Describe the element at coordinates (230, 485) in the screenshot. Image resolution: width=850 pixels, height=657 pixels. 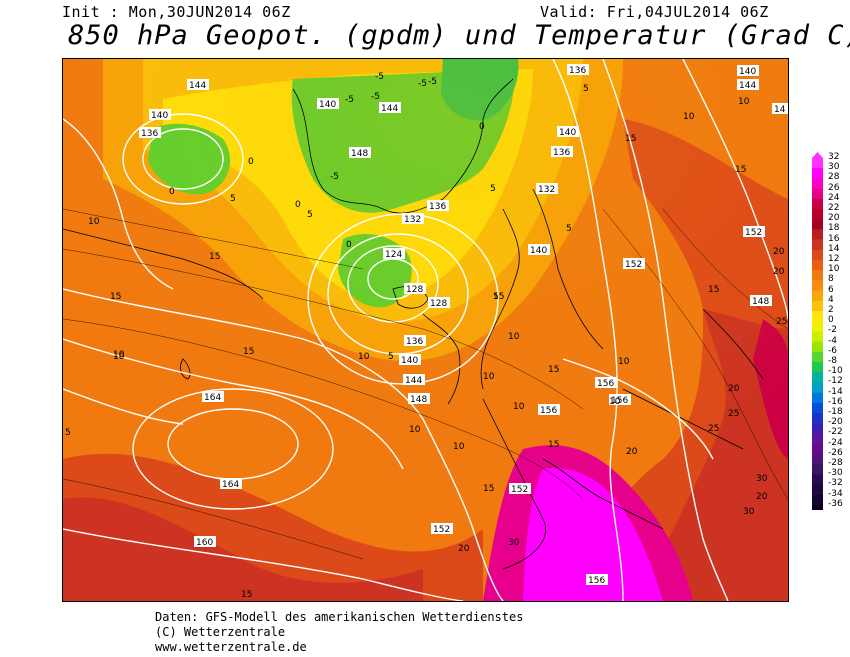
I see `svg-text: 164` at that location.